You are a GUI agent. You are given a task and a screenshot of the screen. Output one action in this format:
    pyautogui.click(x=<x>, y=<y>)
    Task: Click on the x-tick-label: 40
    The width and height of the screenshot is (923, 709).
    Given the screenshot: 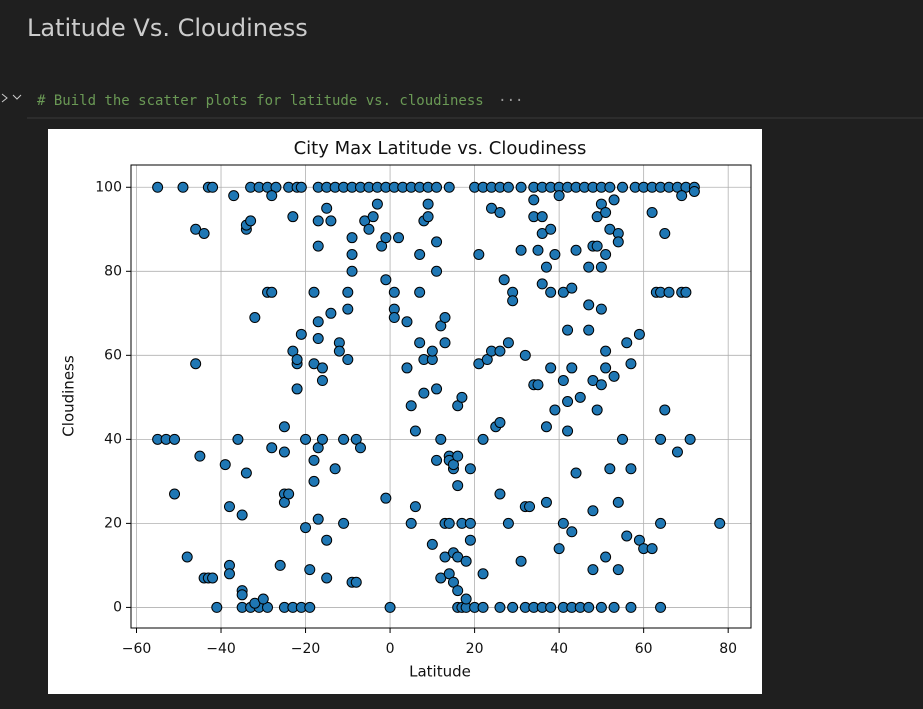 What is the action you would take?
    pyautogui.click(x=559, y=649)
    